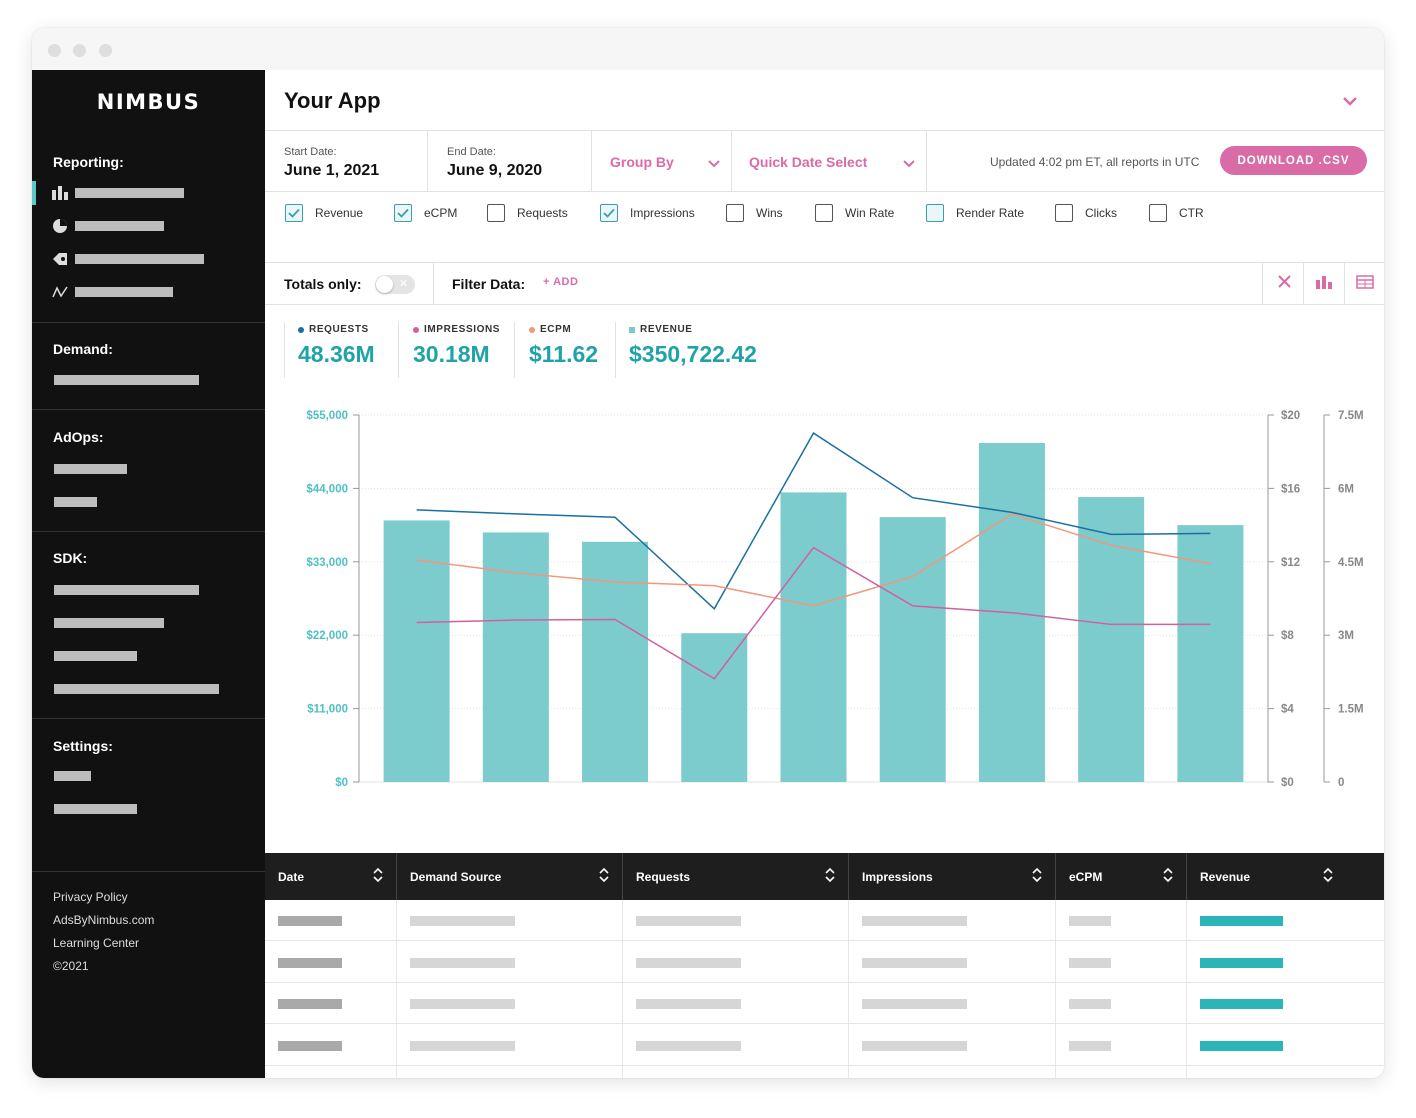  Describe the element at coordinates (1086, 213) in the screenshot. I see `metric-checkbox-clicks: Clicks` at that location.